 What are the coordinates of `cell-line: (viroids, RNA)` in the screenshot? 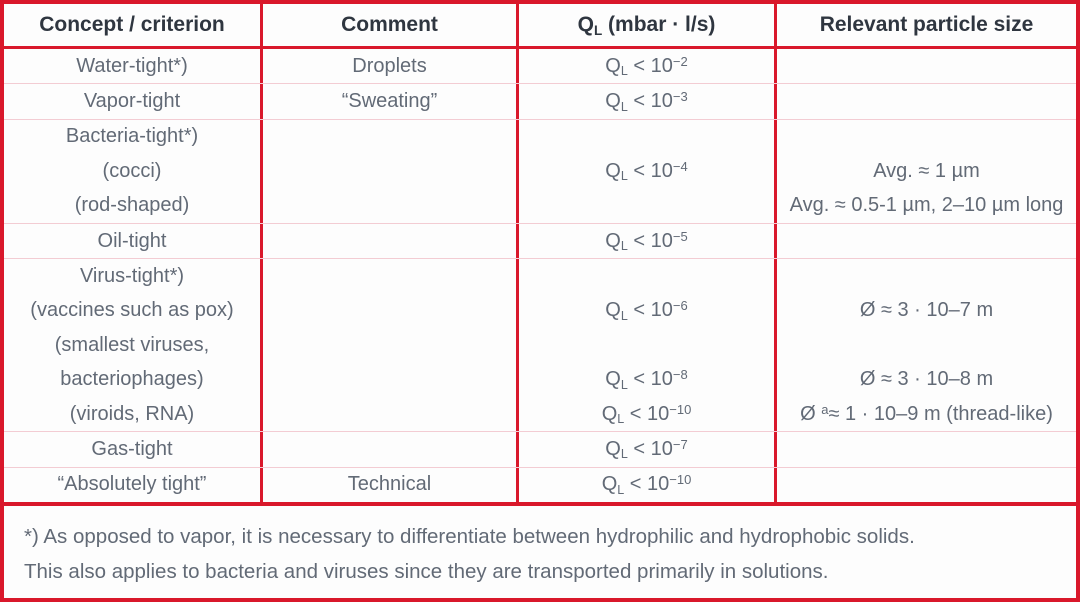 It's located at (132, 414).